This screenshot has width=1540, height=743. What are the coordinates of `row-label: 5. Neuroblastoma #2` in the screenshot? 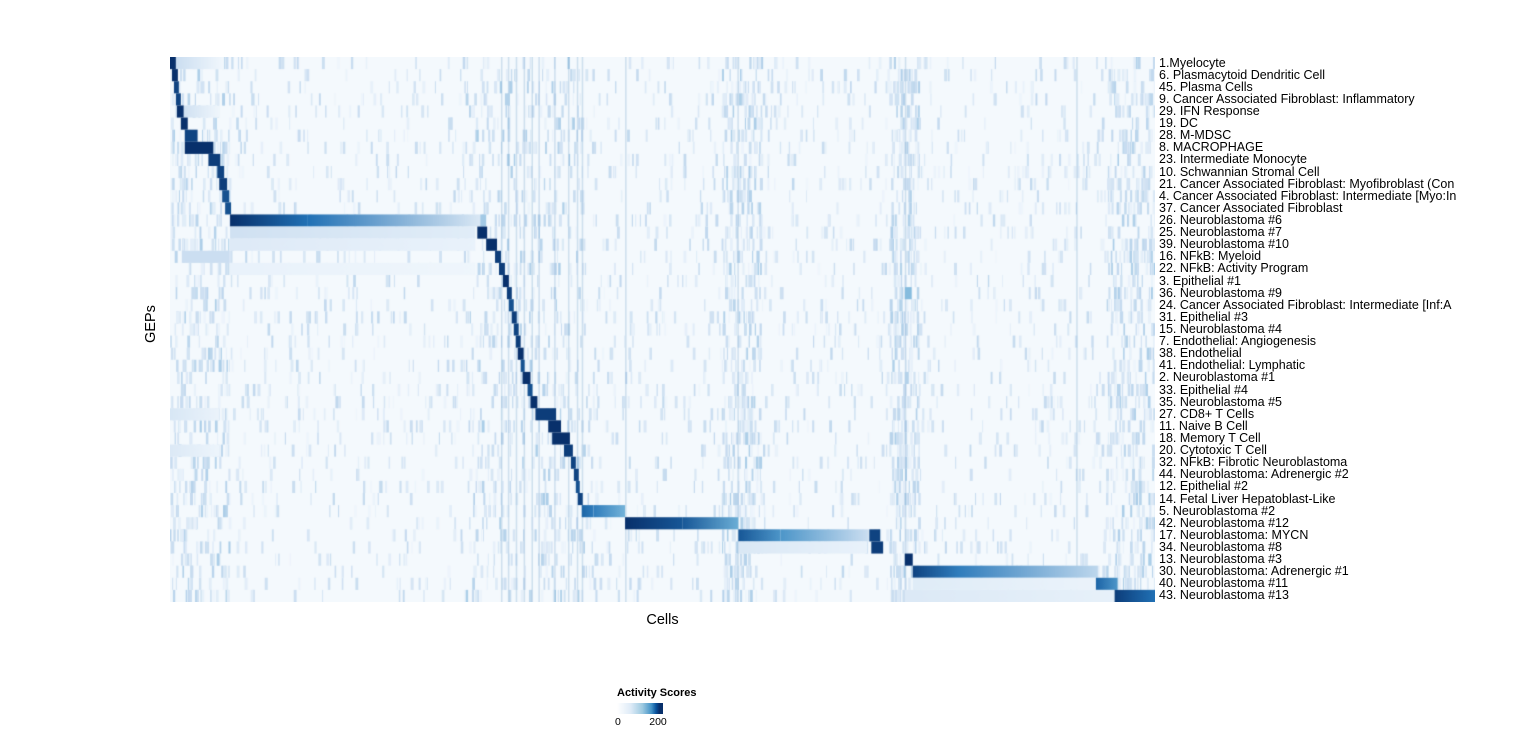 It's located at (1217, 510).